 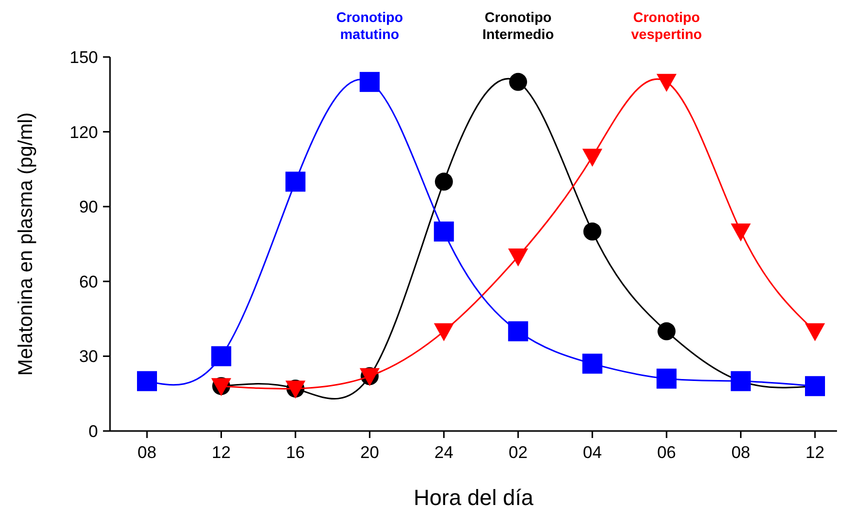 What do you see at coordinates (474, 497) in the screenshot?
I see `x-axis-title: Hora del día` at bounding box center [474, 497].